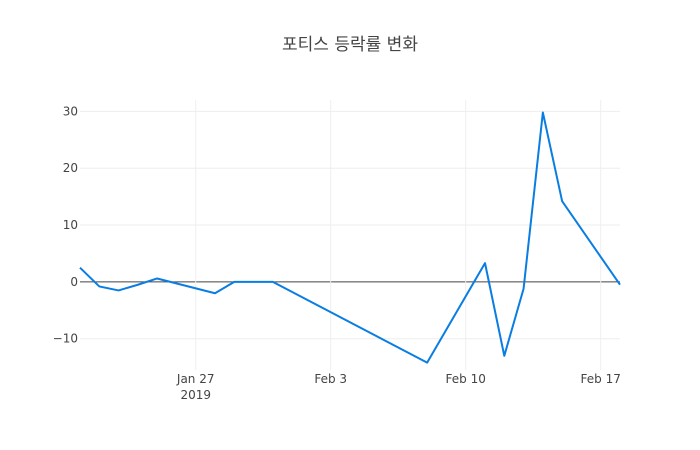 Image resolution: width=700 pixels, height=450 pixels. What do you see at coordinates (70, 225) in the screenshot?
I see `y-tick-label: 10` at bounding box center [70, 225].